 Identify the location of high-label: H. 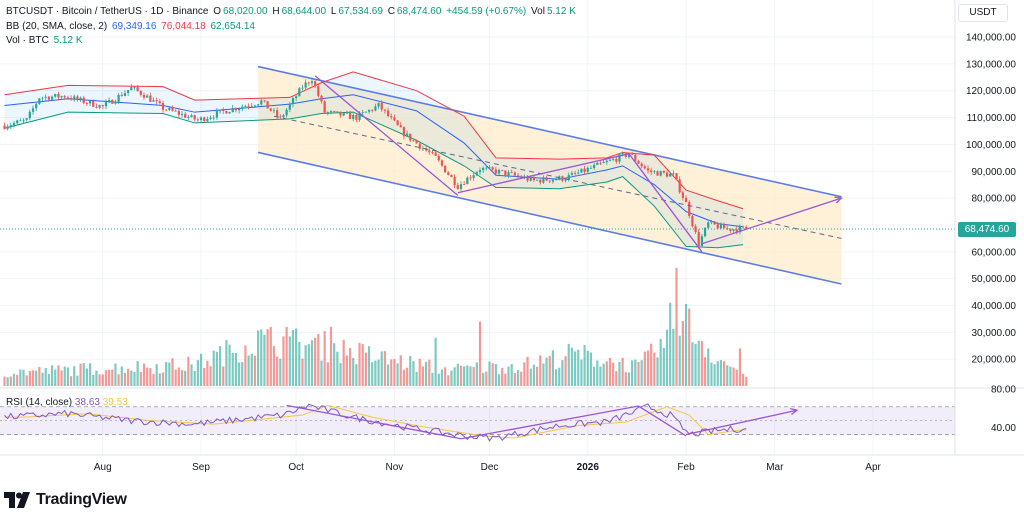
(276, 11).